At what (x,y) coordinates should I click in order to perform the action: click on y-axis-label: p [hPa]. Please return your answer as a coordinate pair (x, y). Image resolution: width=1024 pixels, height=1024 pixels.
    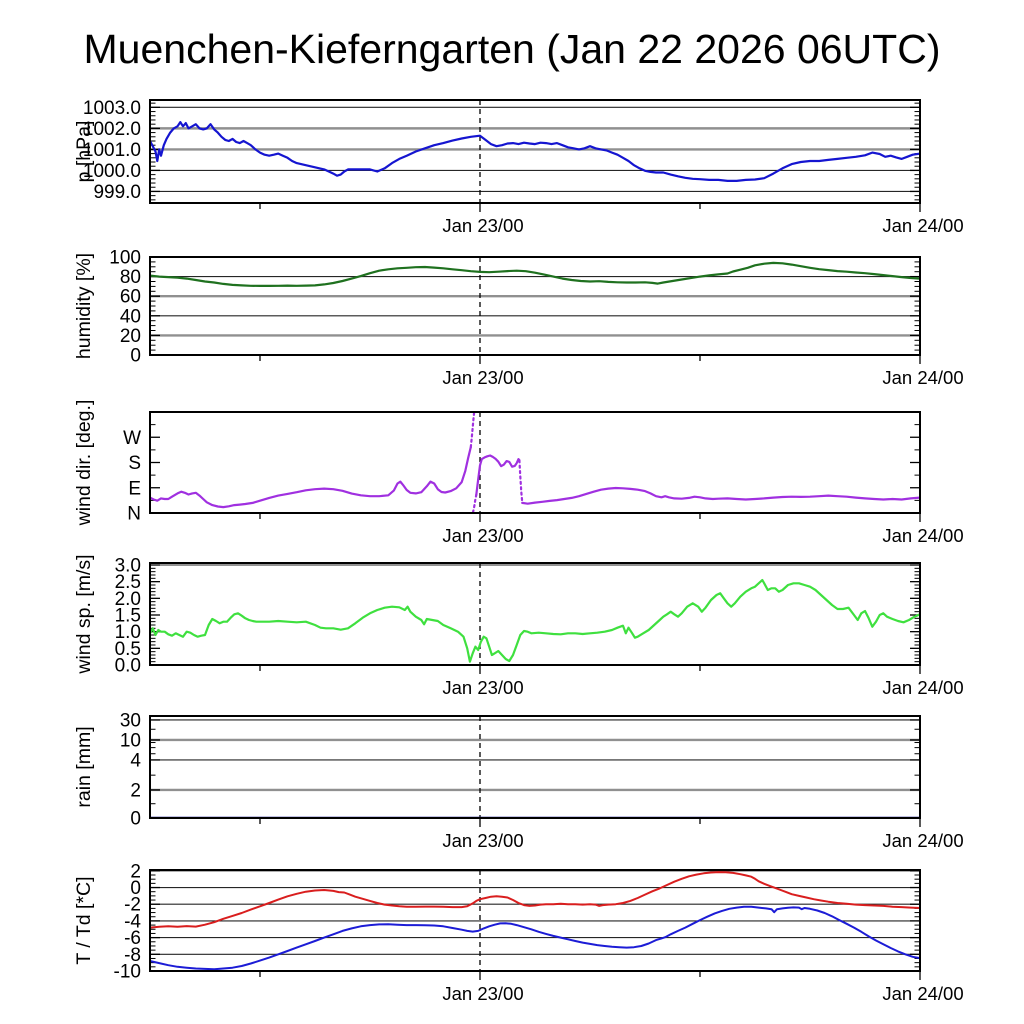
    Looking at the image, I should click on (84, 152).